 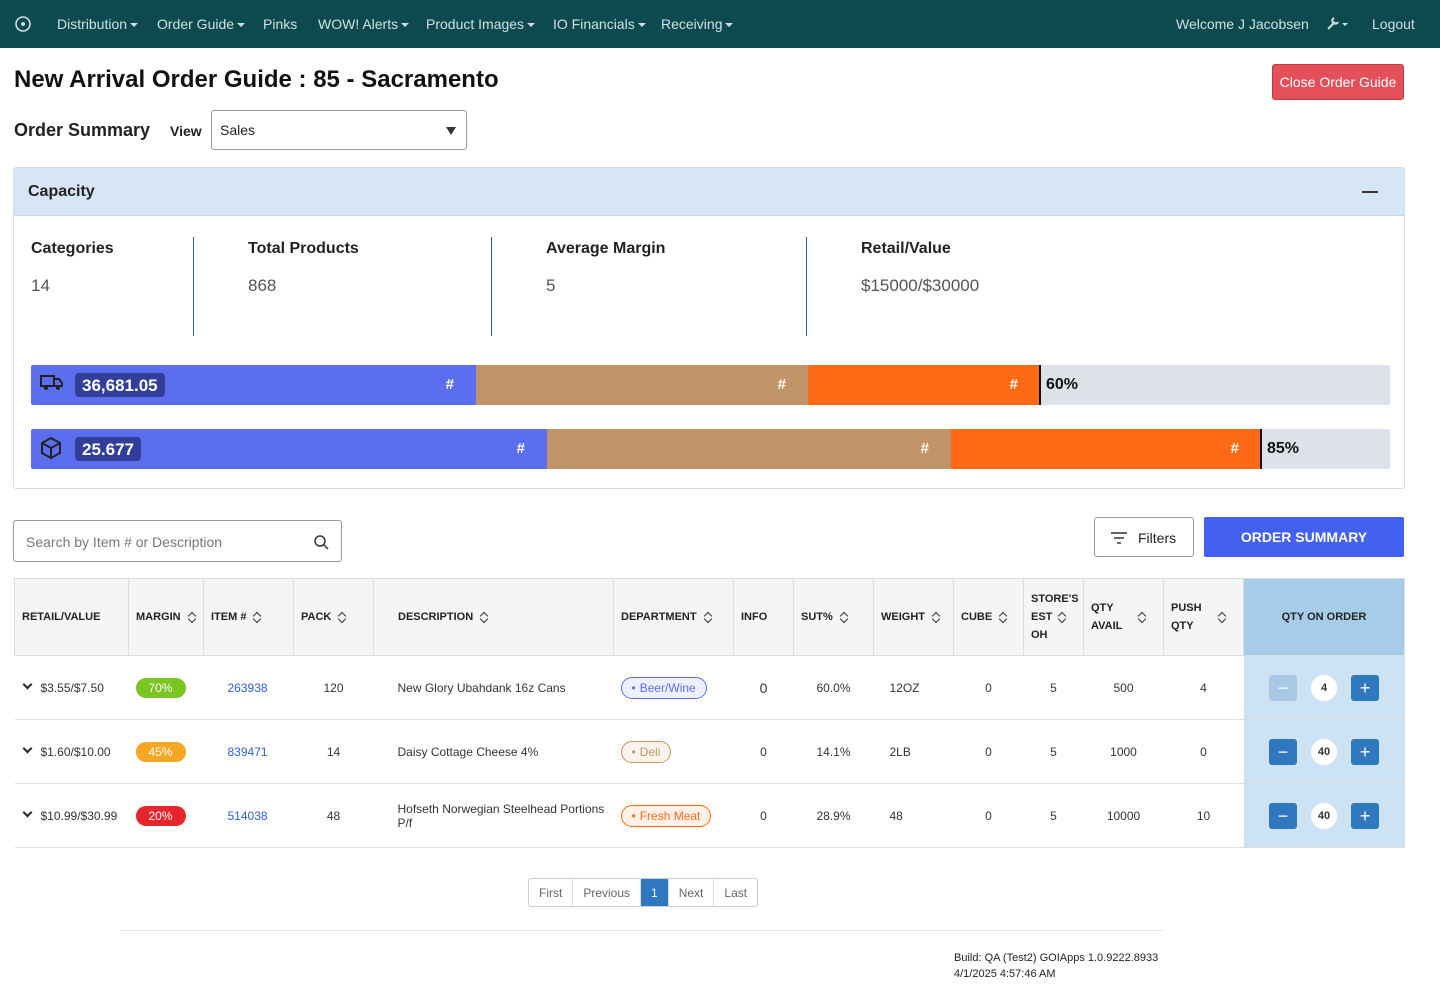 What do you see at coordinates (833, 751) in the screenshot?
I see `table-cell: 14.1%` at bounding box center [833, 751].